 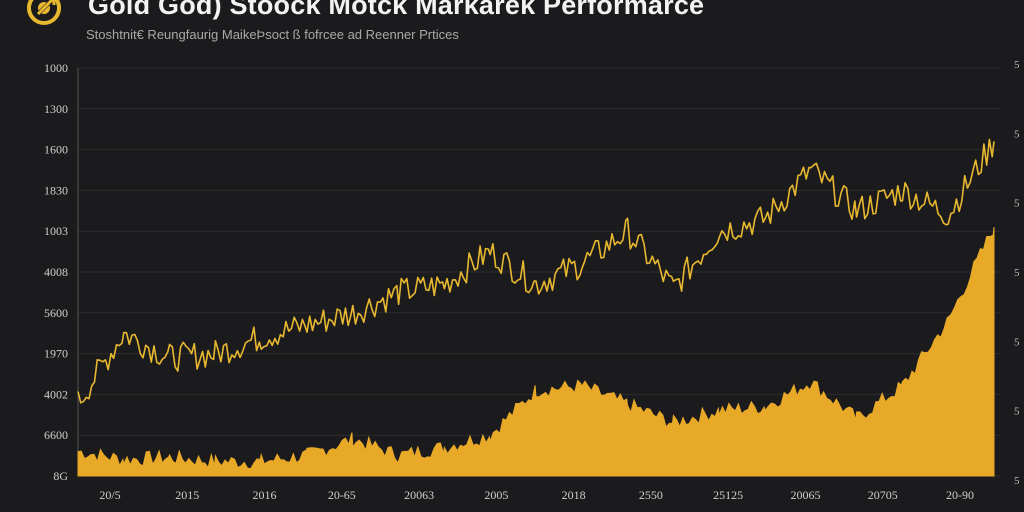 What do you see at coordinates (960, 495) in the screenshot?
I see `x-tick-label: 20-90` at bounding box center [960, 495].